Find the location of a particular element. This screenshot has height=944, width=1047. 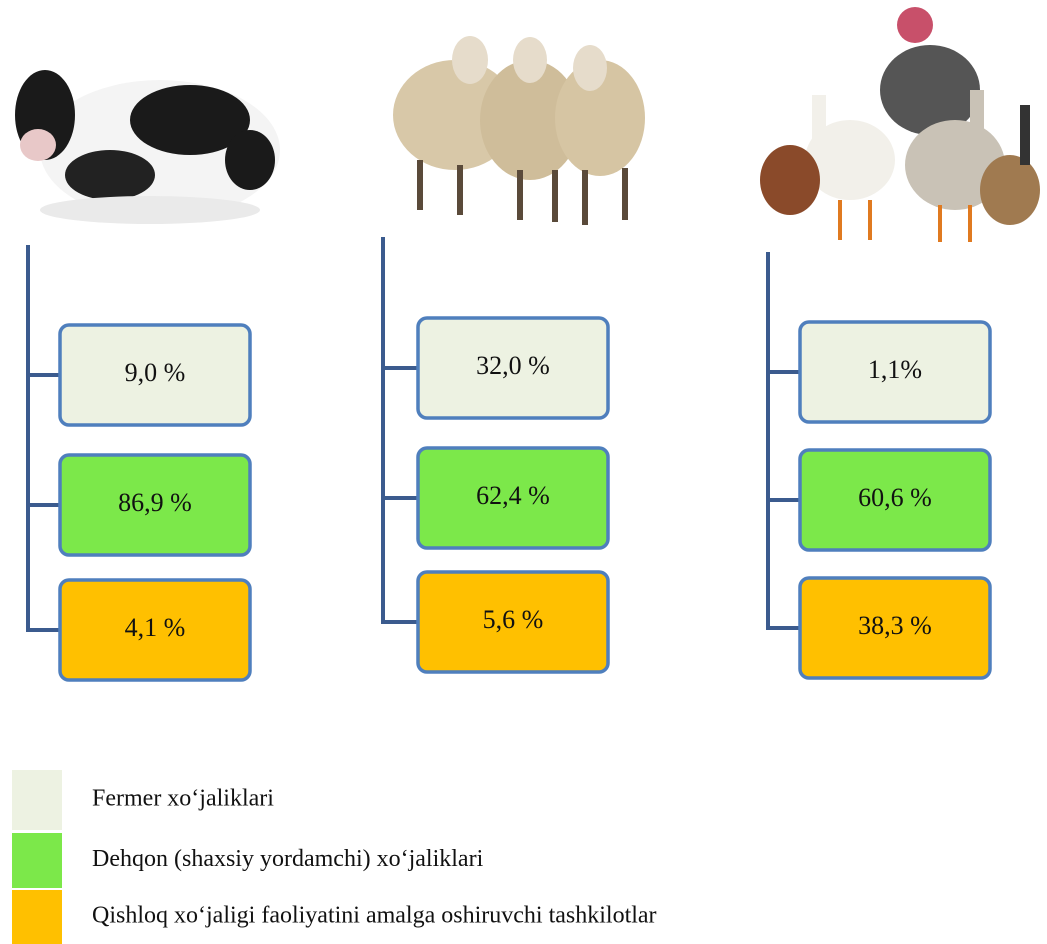

poultry-image is located at coordinates (900, 124).